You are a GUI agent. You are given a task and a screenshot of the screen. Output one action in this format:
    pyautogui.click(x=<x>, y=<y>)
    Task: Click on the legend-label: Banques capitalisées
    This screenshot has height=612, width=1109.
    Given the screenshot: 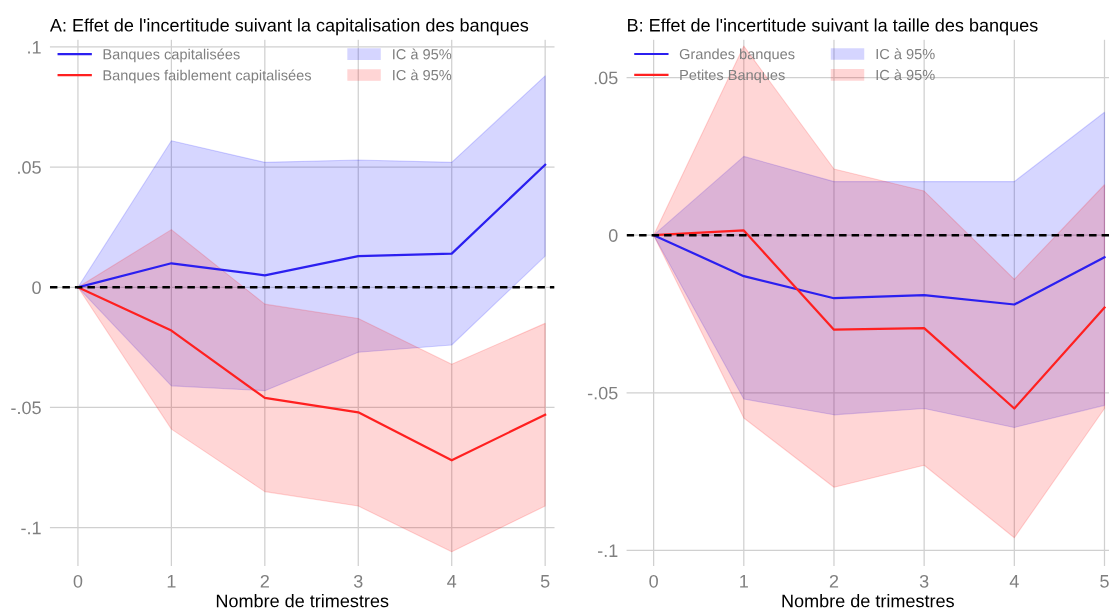 What is the action you would take?
    pyautogui.click(x=171, y=55)
    